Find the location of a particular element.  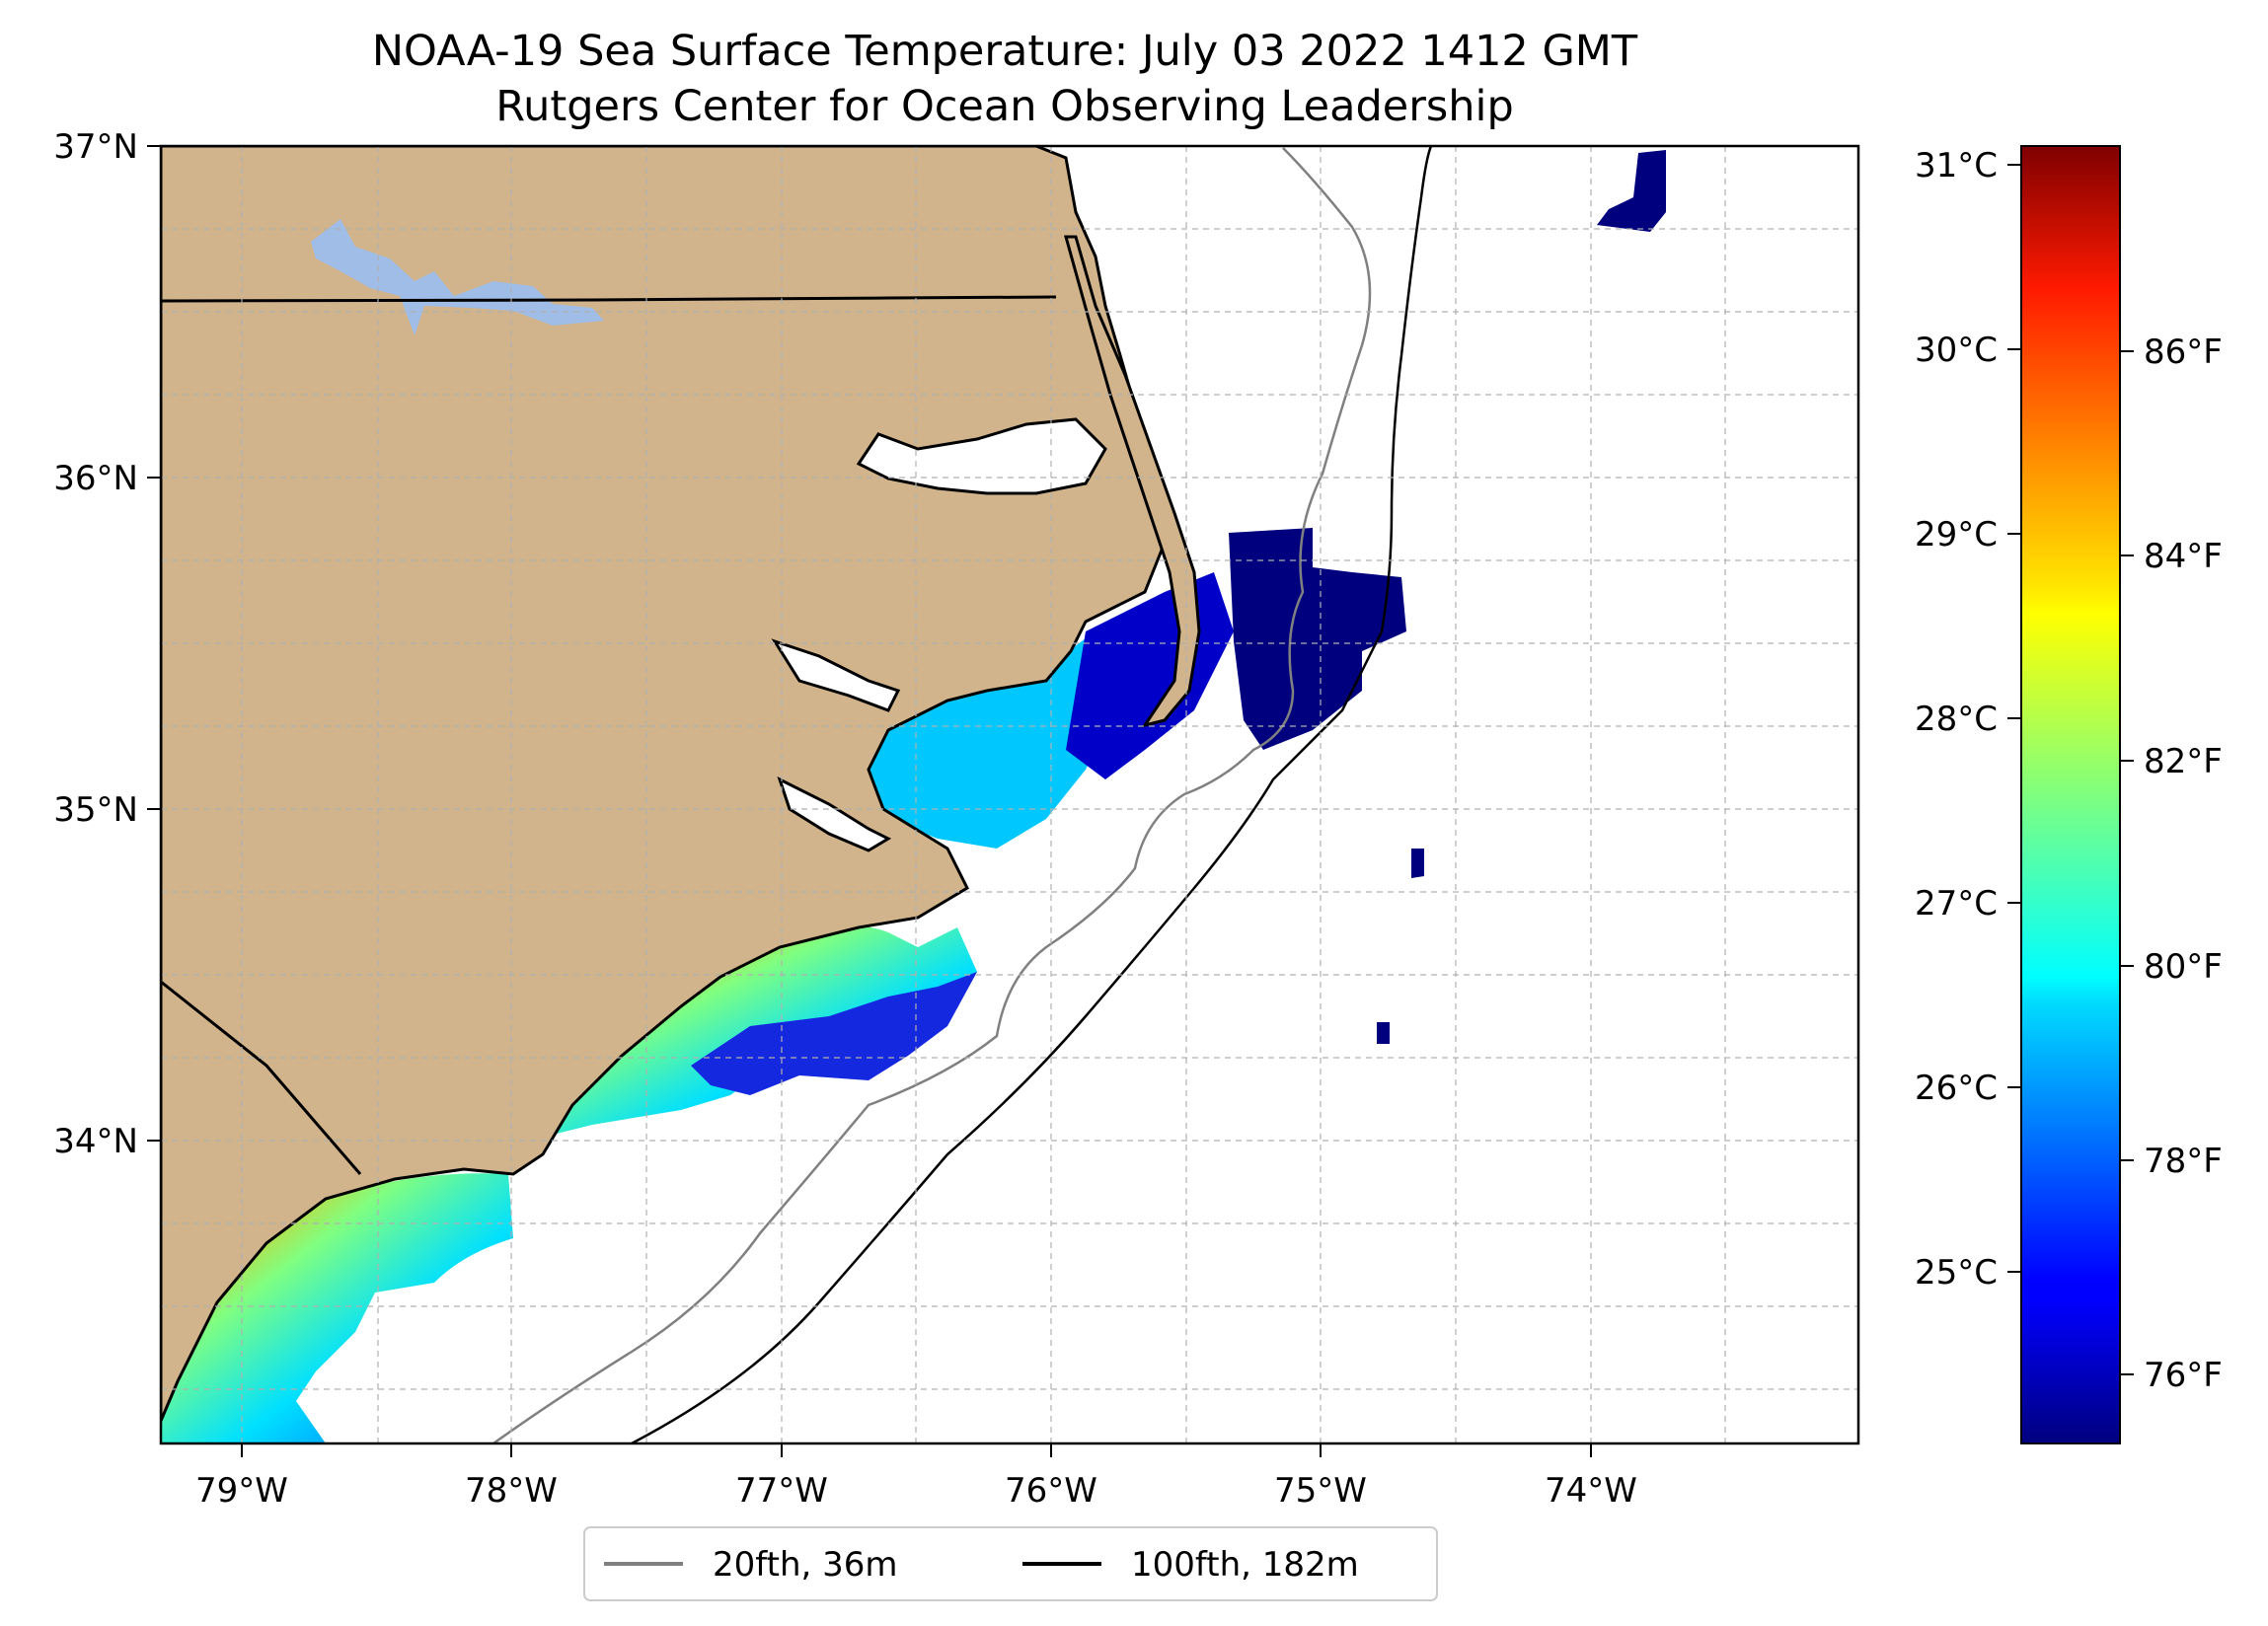

neuse-river is located at coordinates (834, 814).